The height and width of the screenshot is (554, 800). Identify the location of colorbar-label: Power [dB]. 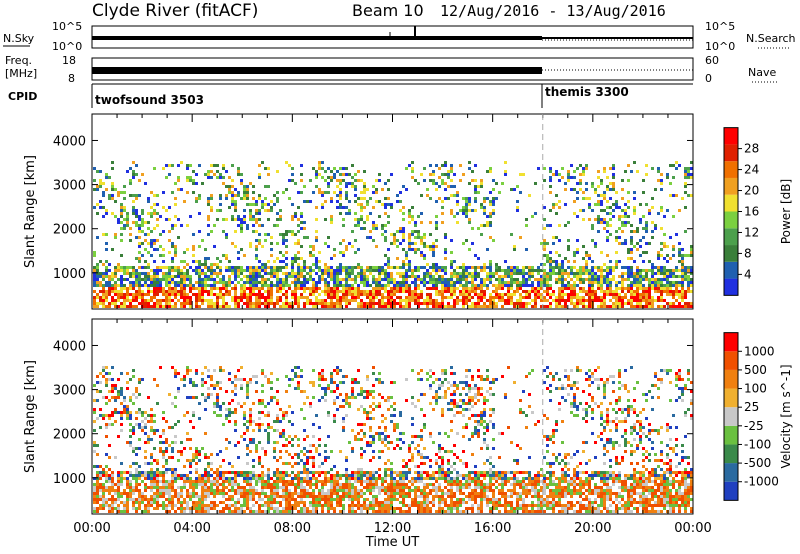
(786, 211).